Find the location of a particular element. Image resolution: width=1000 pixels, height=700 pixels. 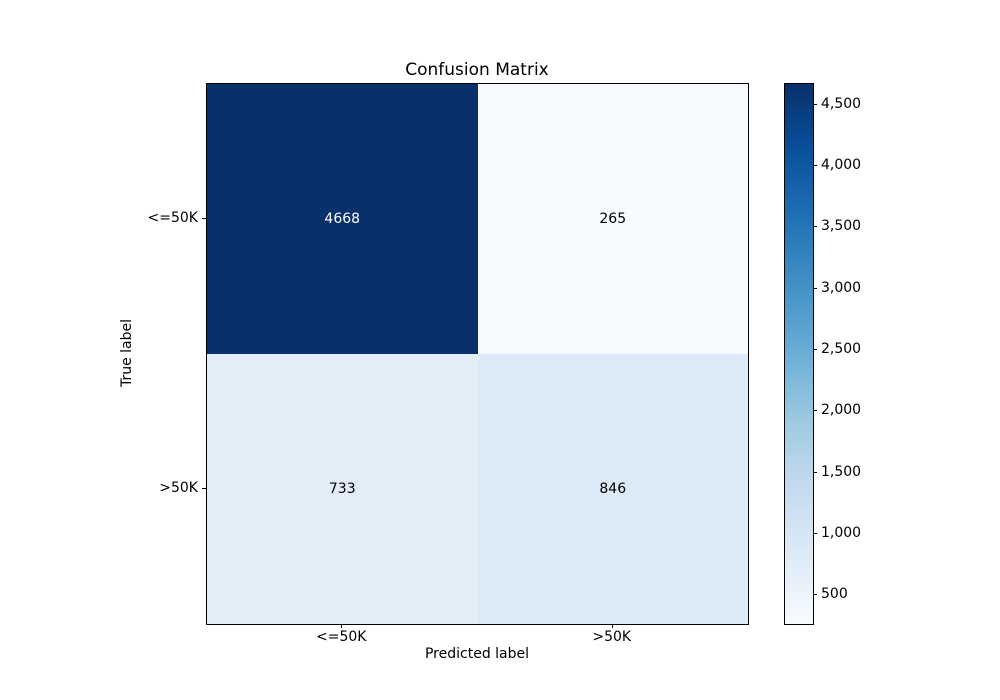

colorbar-tick-label: 3,500 is located at coordinates (841, 226).